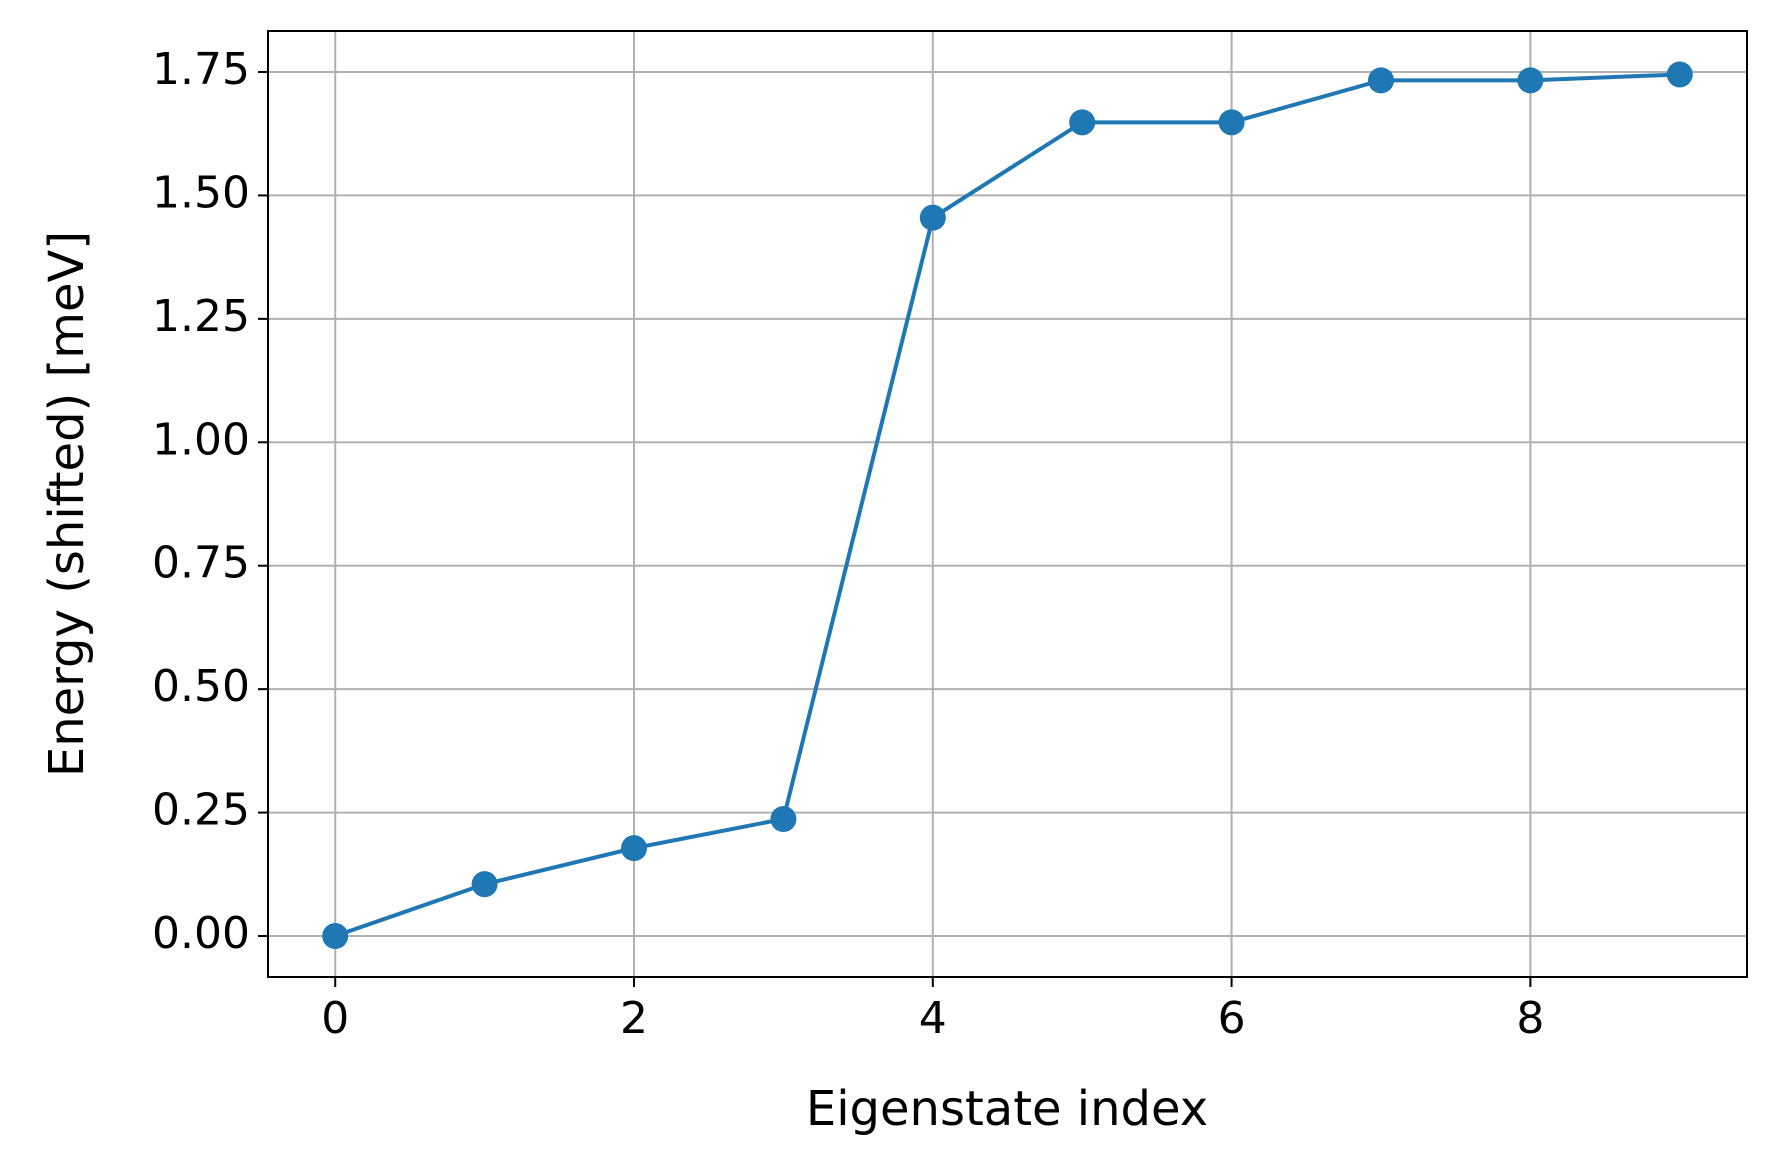 This screenshot has height=1166, width=1767. I want to click on x-tick-label: 8, so click(1530, 1018).